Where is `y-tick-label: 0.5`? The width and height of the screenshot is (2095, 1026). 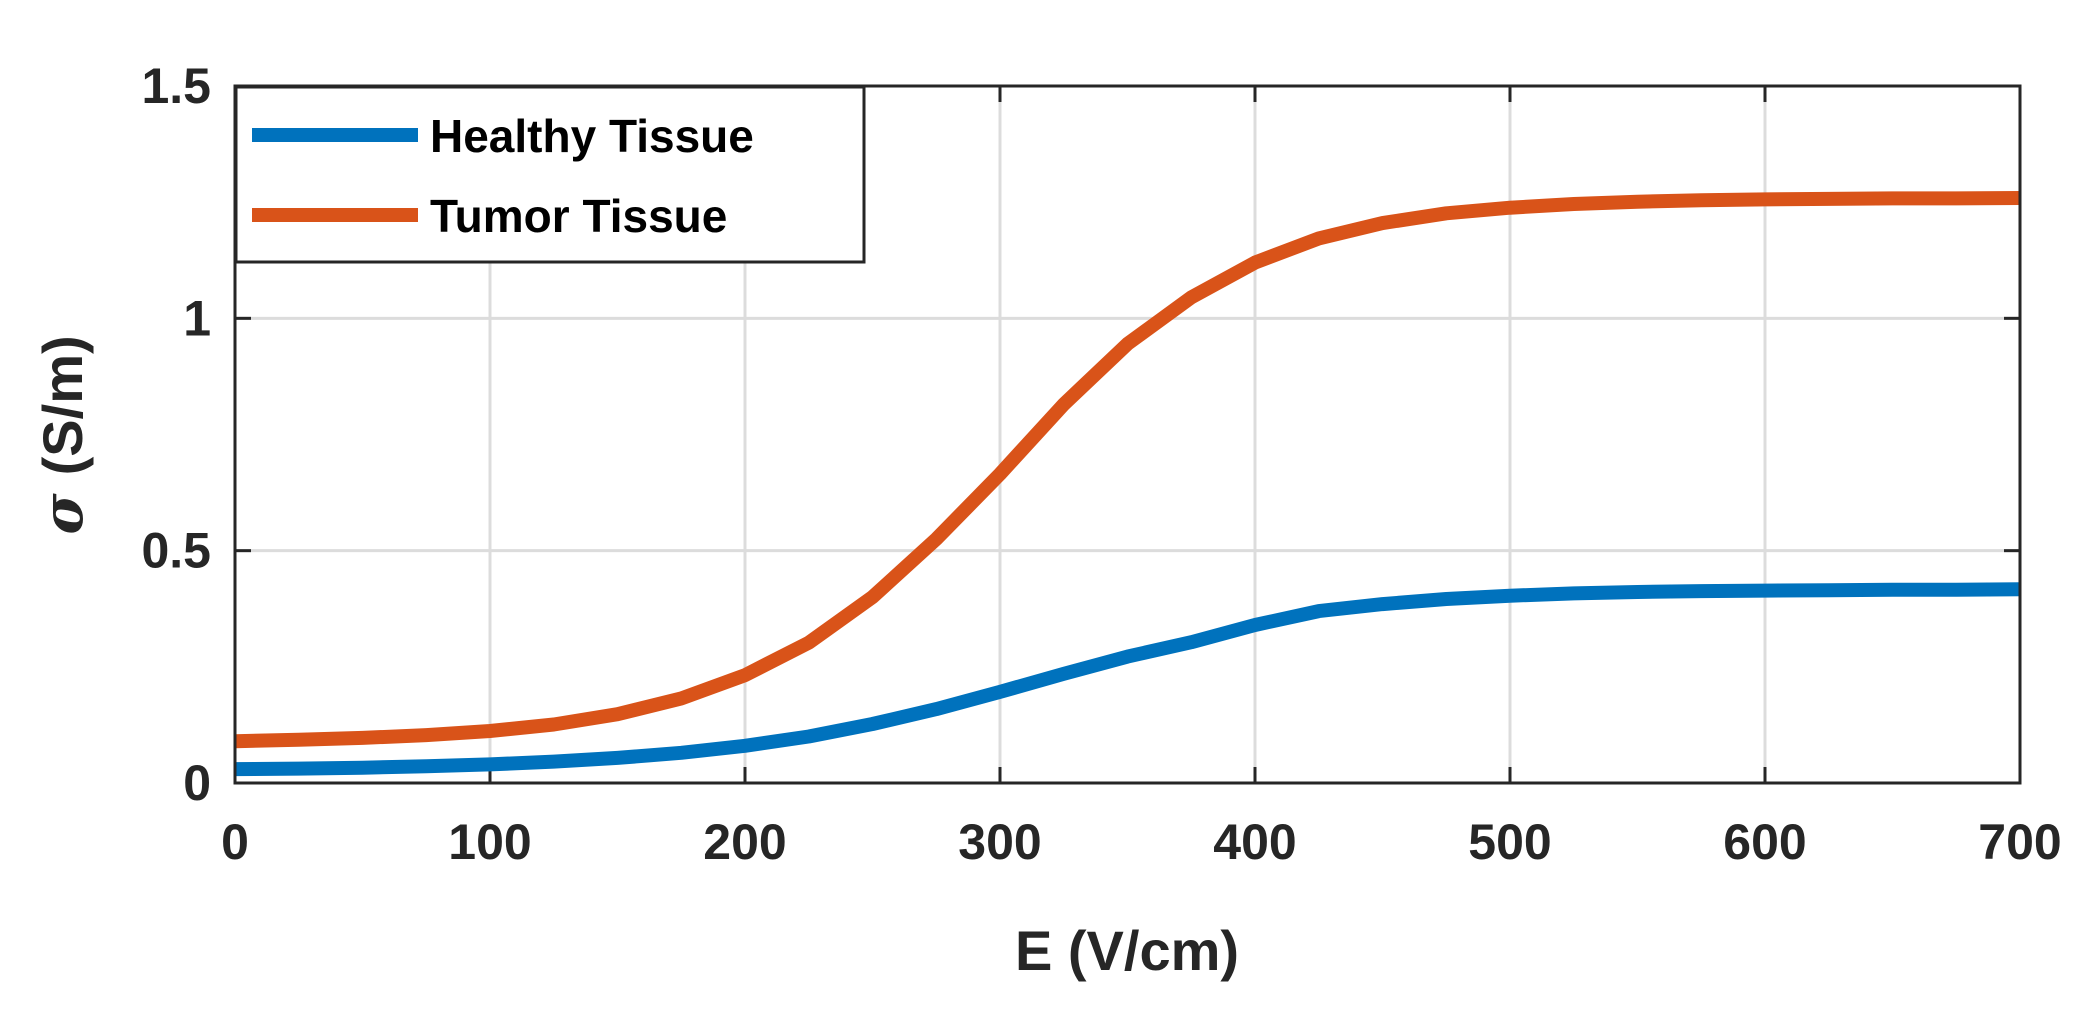 y-tick-label: 0.5 is located at coordinates (176, 551).